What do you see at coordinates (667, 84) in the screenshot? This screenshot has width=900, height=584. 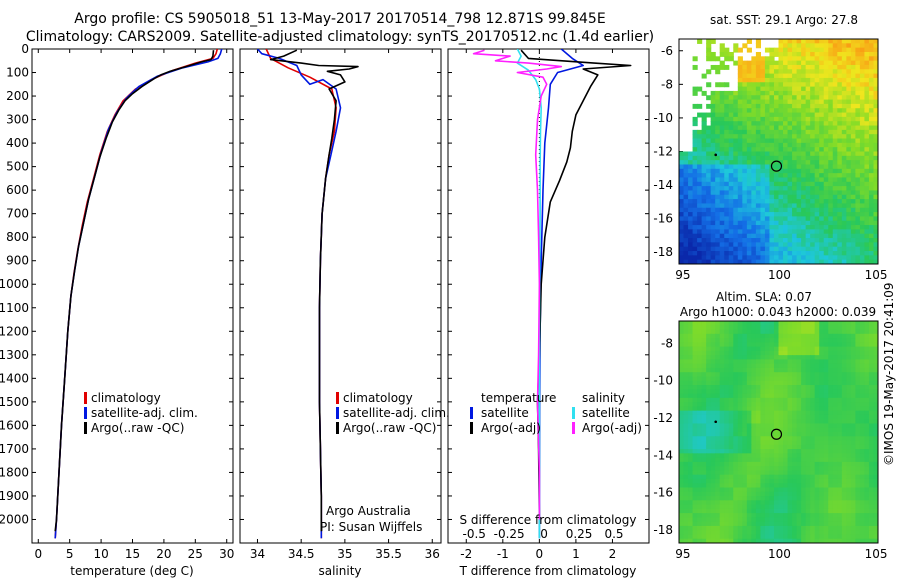 I see `map-y-tick-label: -8` at bounding box center [667, 84].